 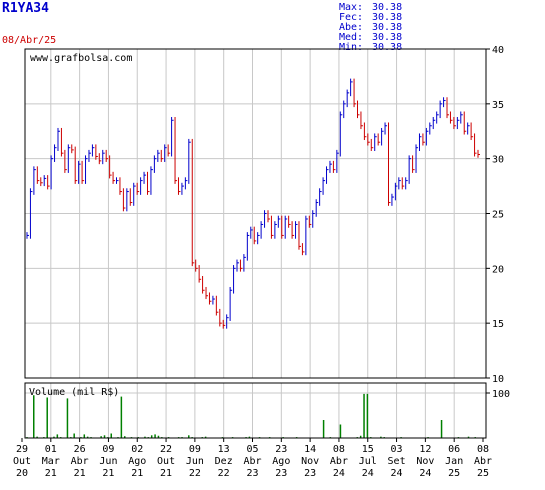 I want to click on x-tick-month: Mar, so click(x=51, y=461).